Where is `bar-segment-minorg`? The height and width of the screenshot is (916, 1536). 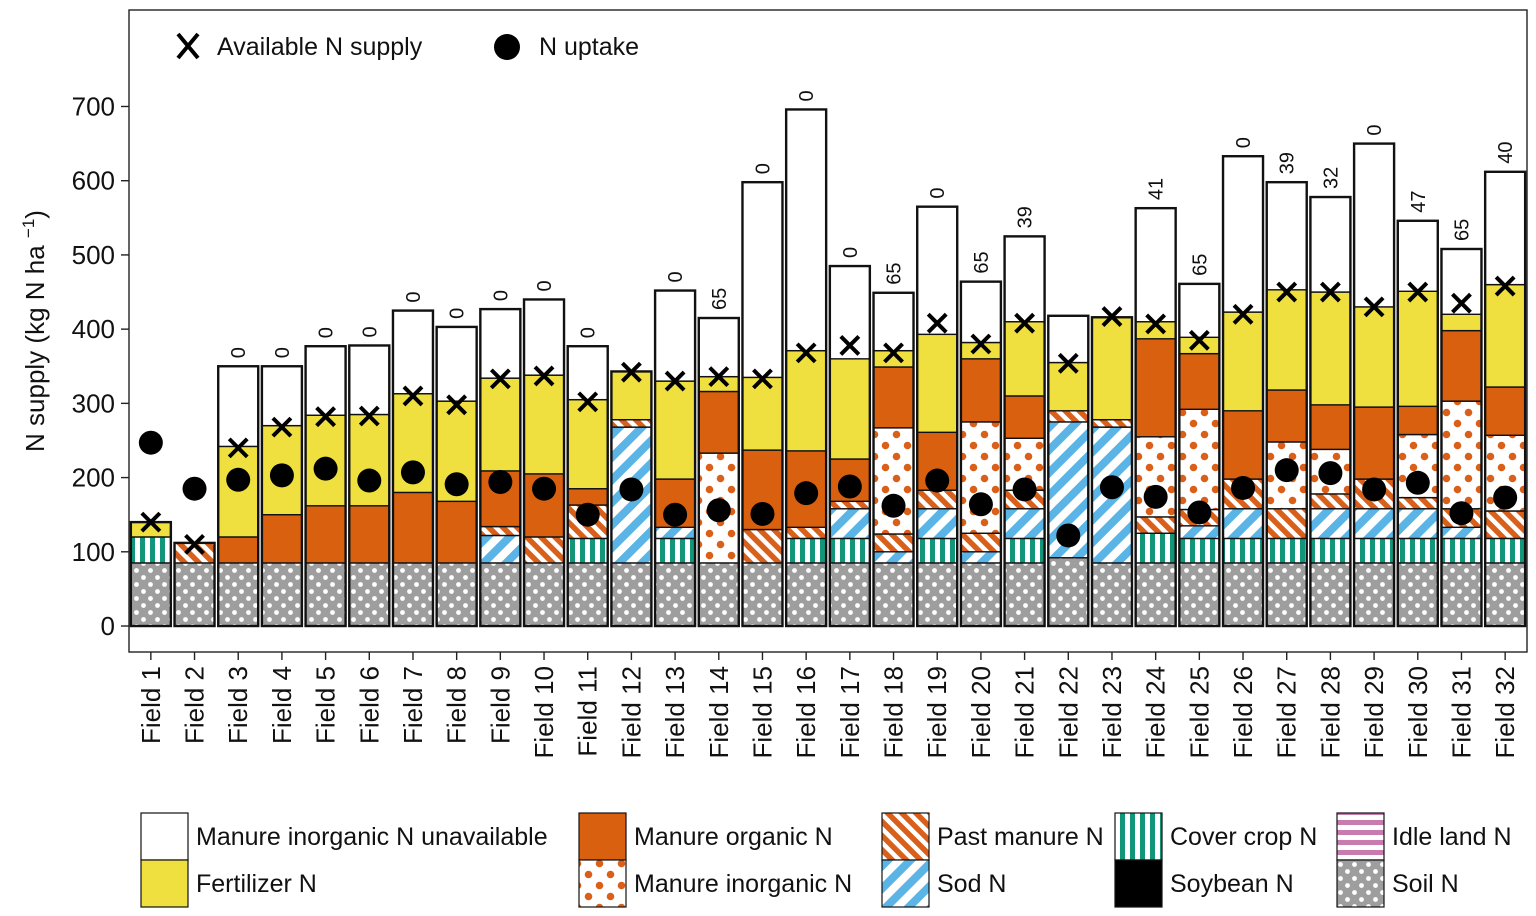 bar-segment-minorg is located at coordinates (981, 477).